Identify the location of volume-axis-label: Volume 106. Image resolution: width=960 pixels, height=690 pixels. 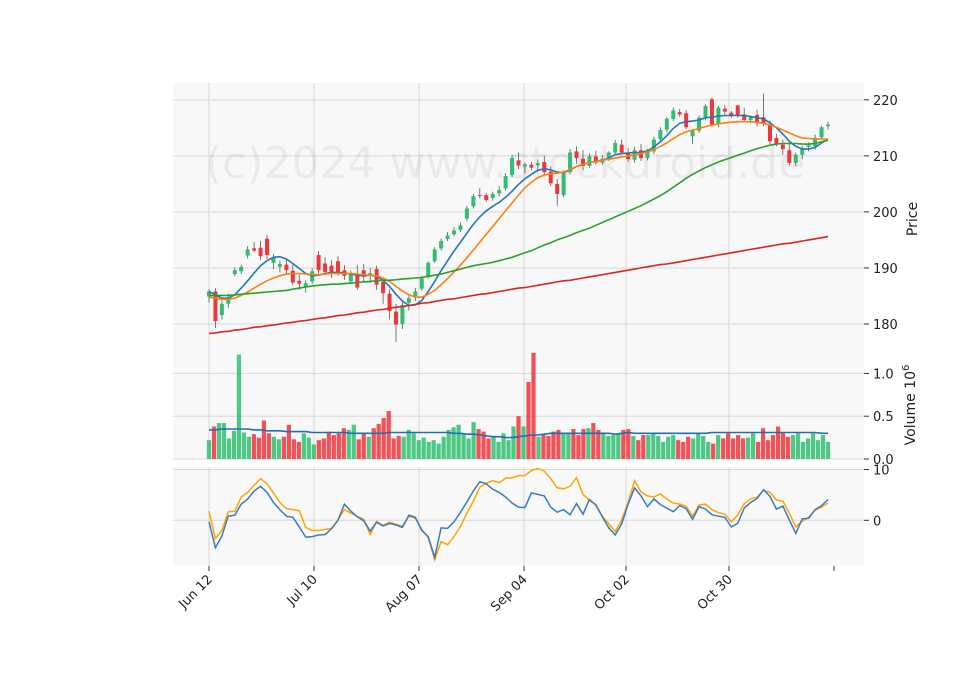
(910, 405).